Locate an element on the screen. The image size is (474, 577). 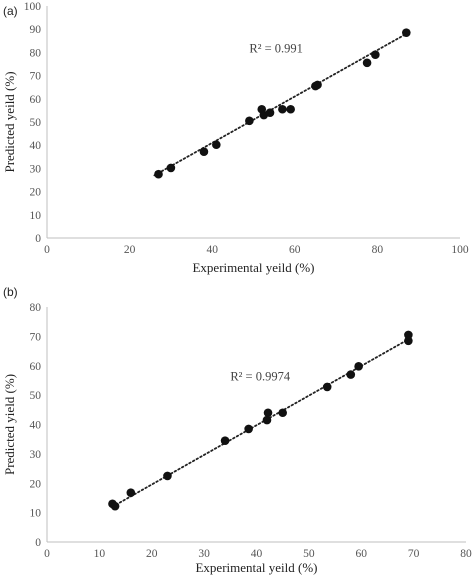
panel-a-y-axis-label: Predicted yeild (%) is located at coordinates (9, 121).